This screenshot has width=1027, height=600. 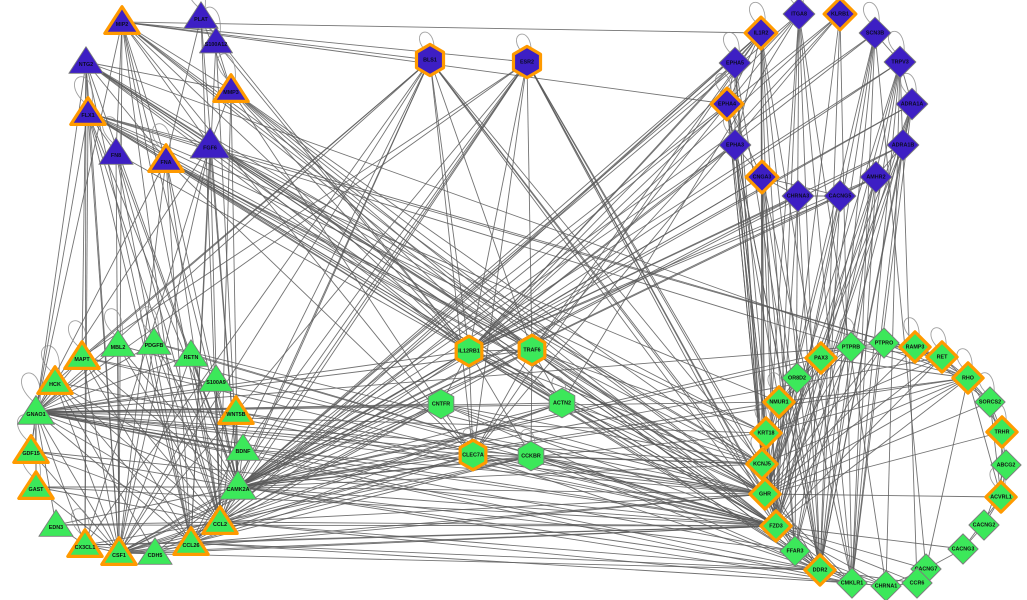 I want to click on graph-node: KLRB1, so click(x=840, y=16).